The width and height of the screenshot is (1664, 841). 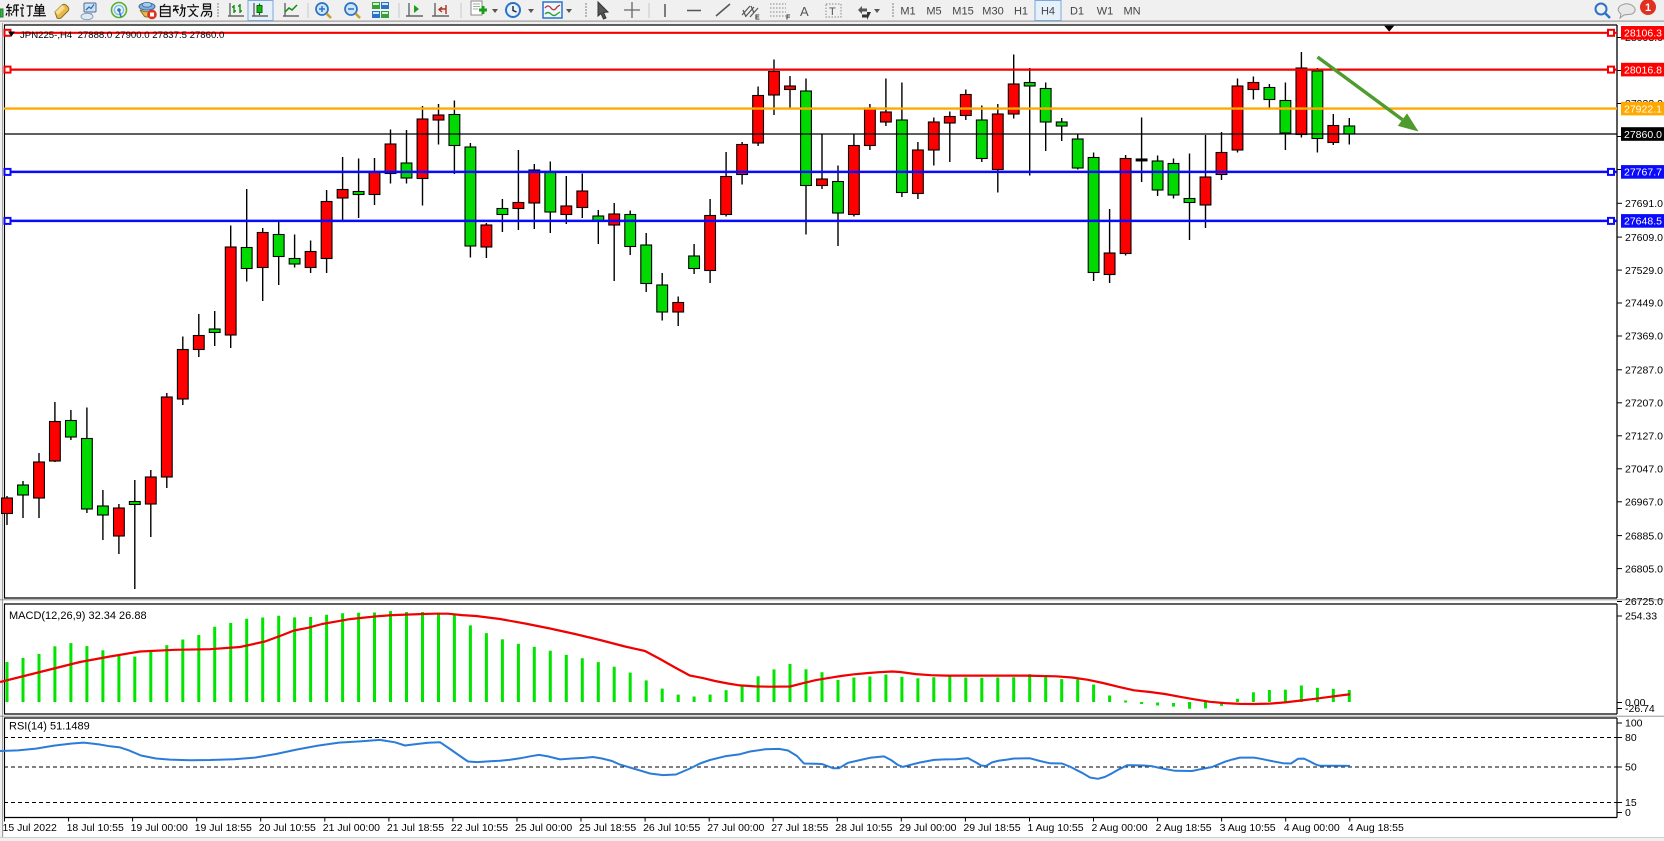 What do you see at coordinates (1635, 703) in the screenshot?
I see `svg-text: 0.00` at bounding box center [1635, 703].